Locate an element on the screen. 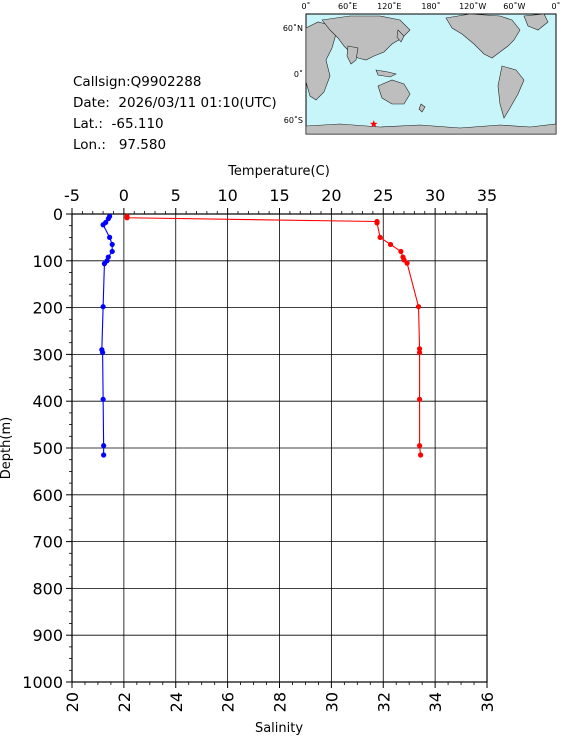 The width and height of the screenshot is (564, 736). map-lat-label: 60˚S is located at coordinates (293, 120).